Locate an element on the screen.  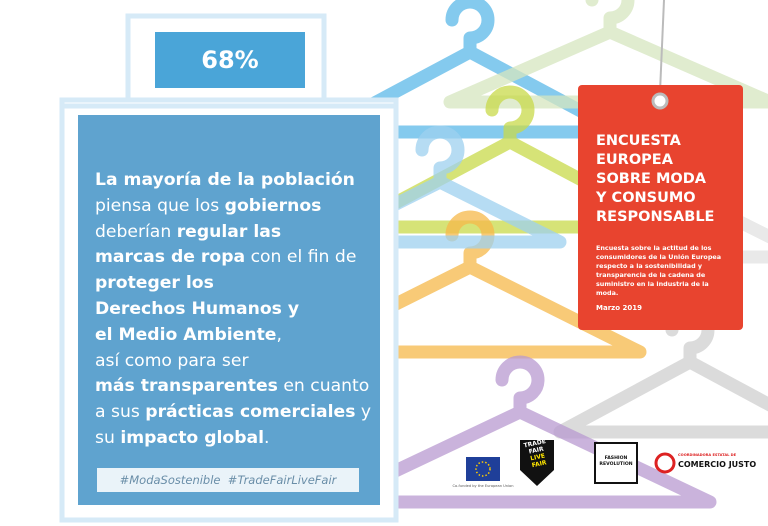
fashion-revolution-box is located at coordinates (616, 463).